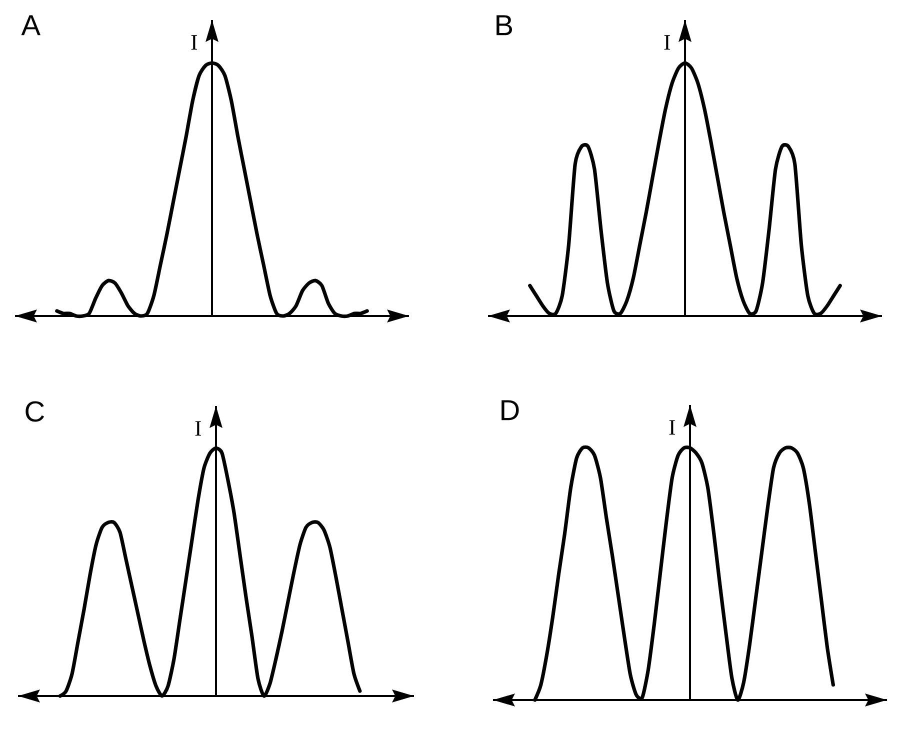 The width and height of the screenshot is (900, 750). I want to click on chart-title: A, so click(30, 25).